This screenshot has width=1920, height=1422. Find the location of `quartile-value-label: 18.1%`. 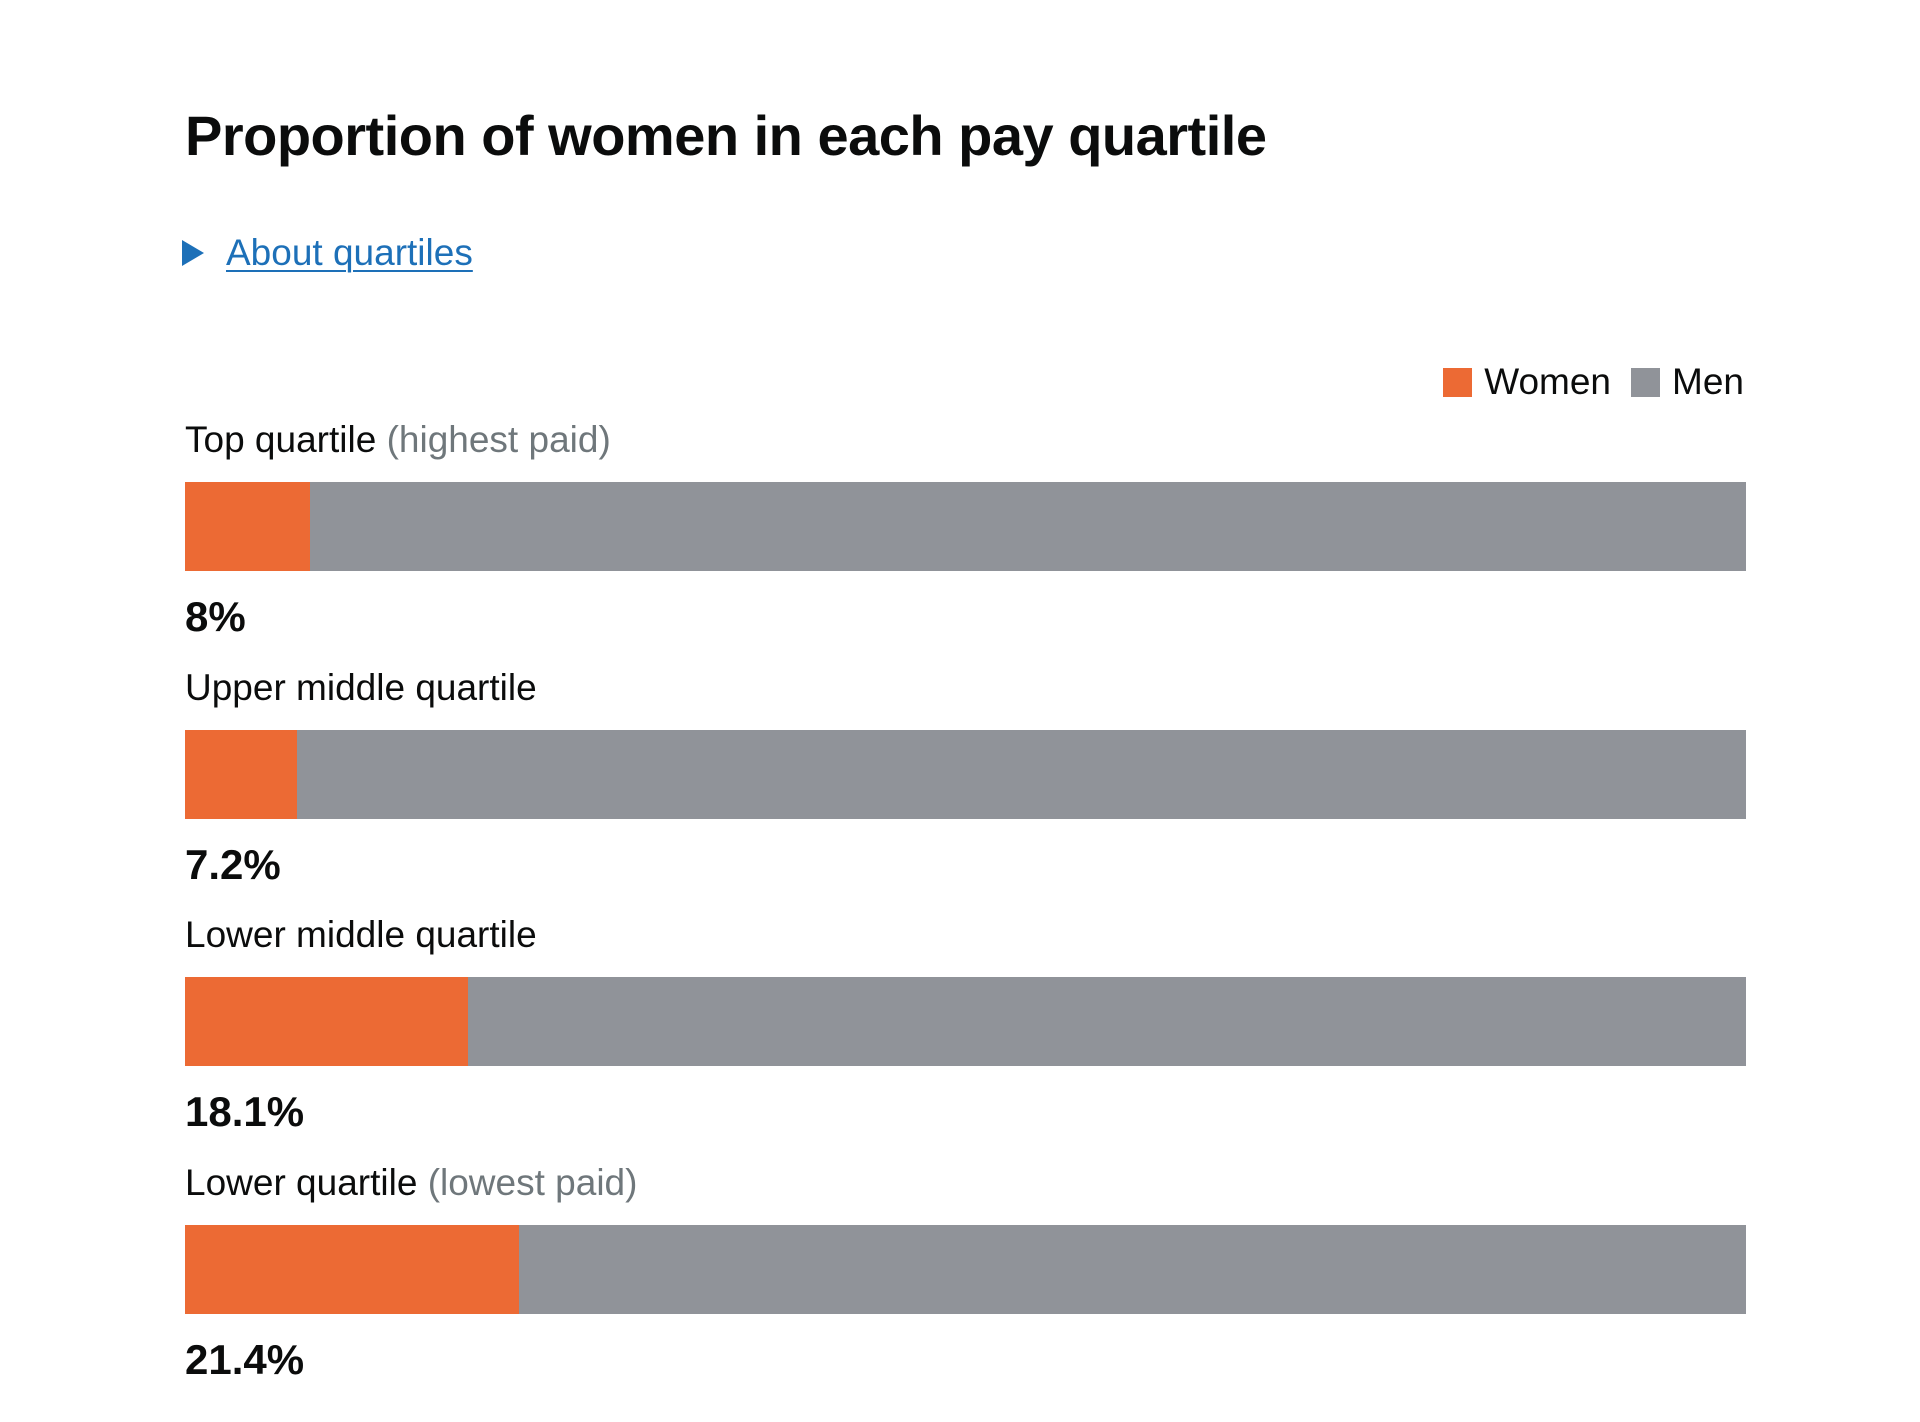

quartile-value-label: 18.1% is located at coordinates (245, 1111).